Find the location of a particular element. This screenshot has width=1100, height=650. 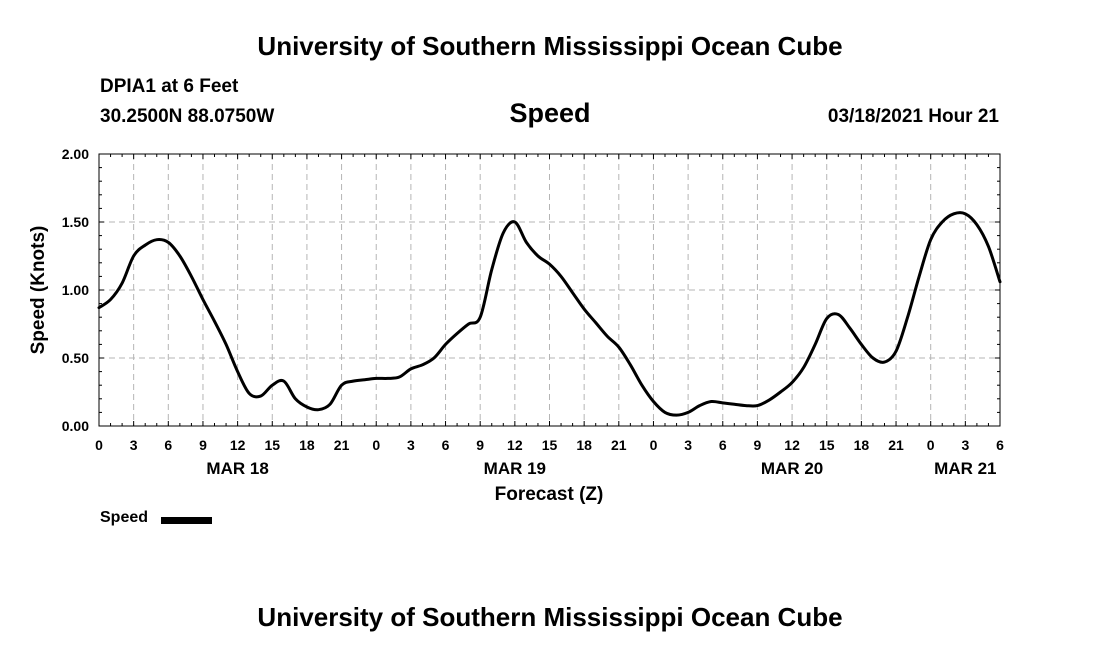

x-axis-title: Forecast (Z) is located at coordinates (549, 494).